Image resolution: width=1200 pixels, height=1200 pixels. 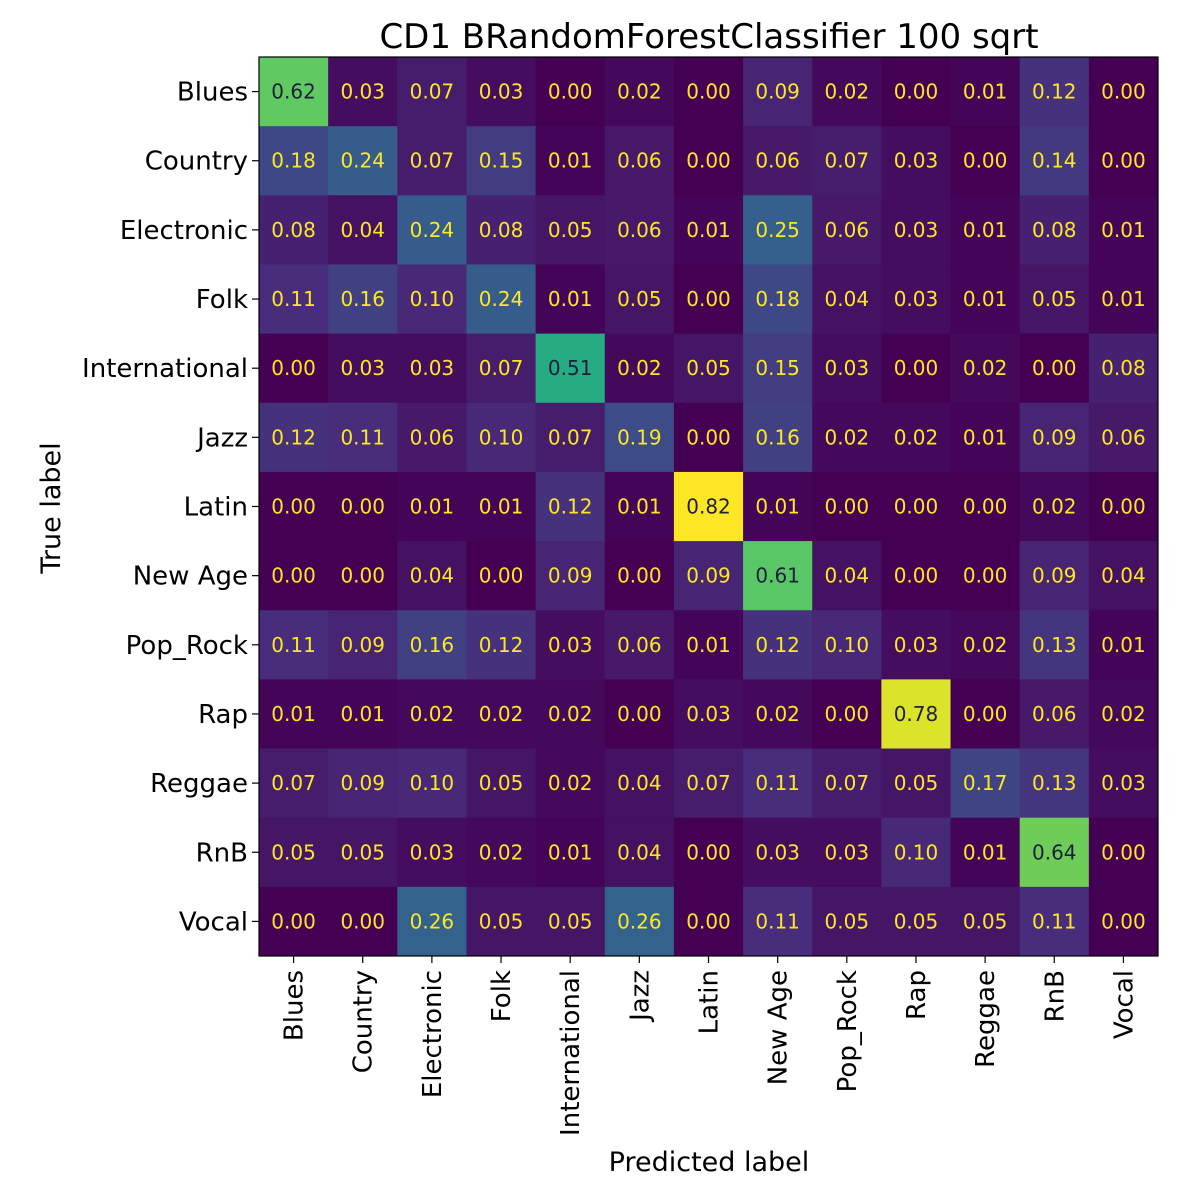 I want to click on y-tick-label: Electronic, so click(x=184, y=231).